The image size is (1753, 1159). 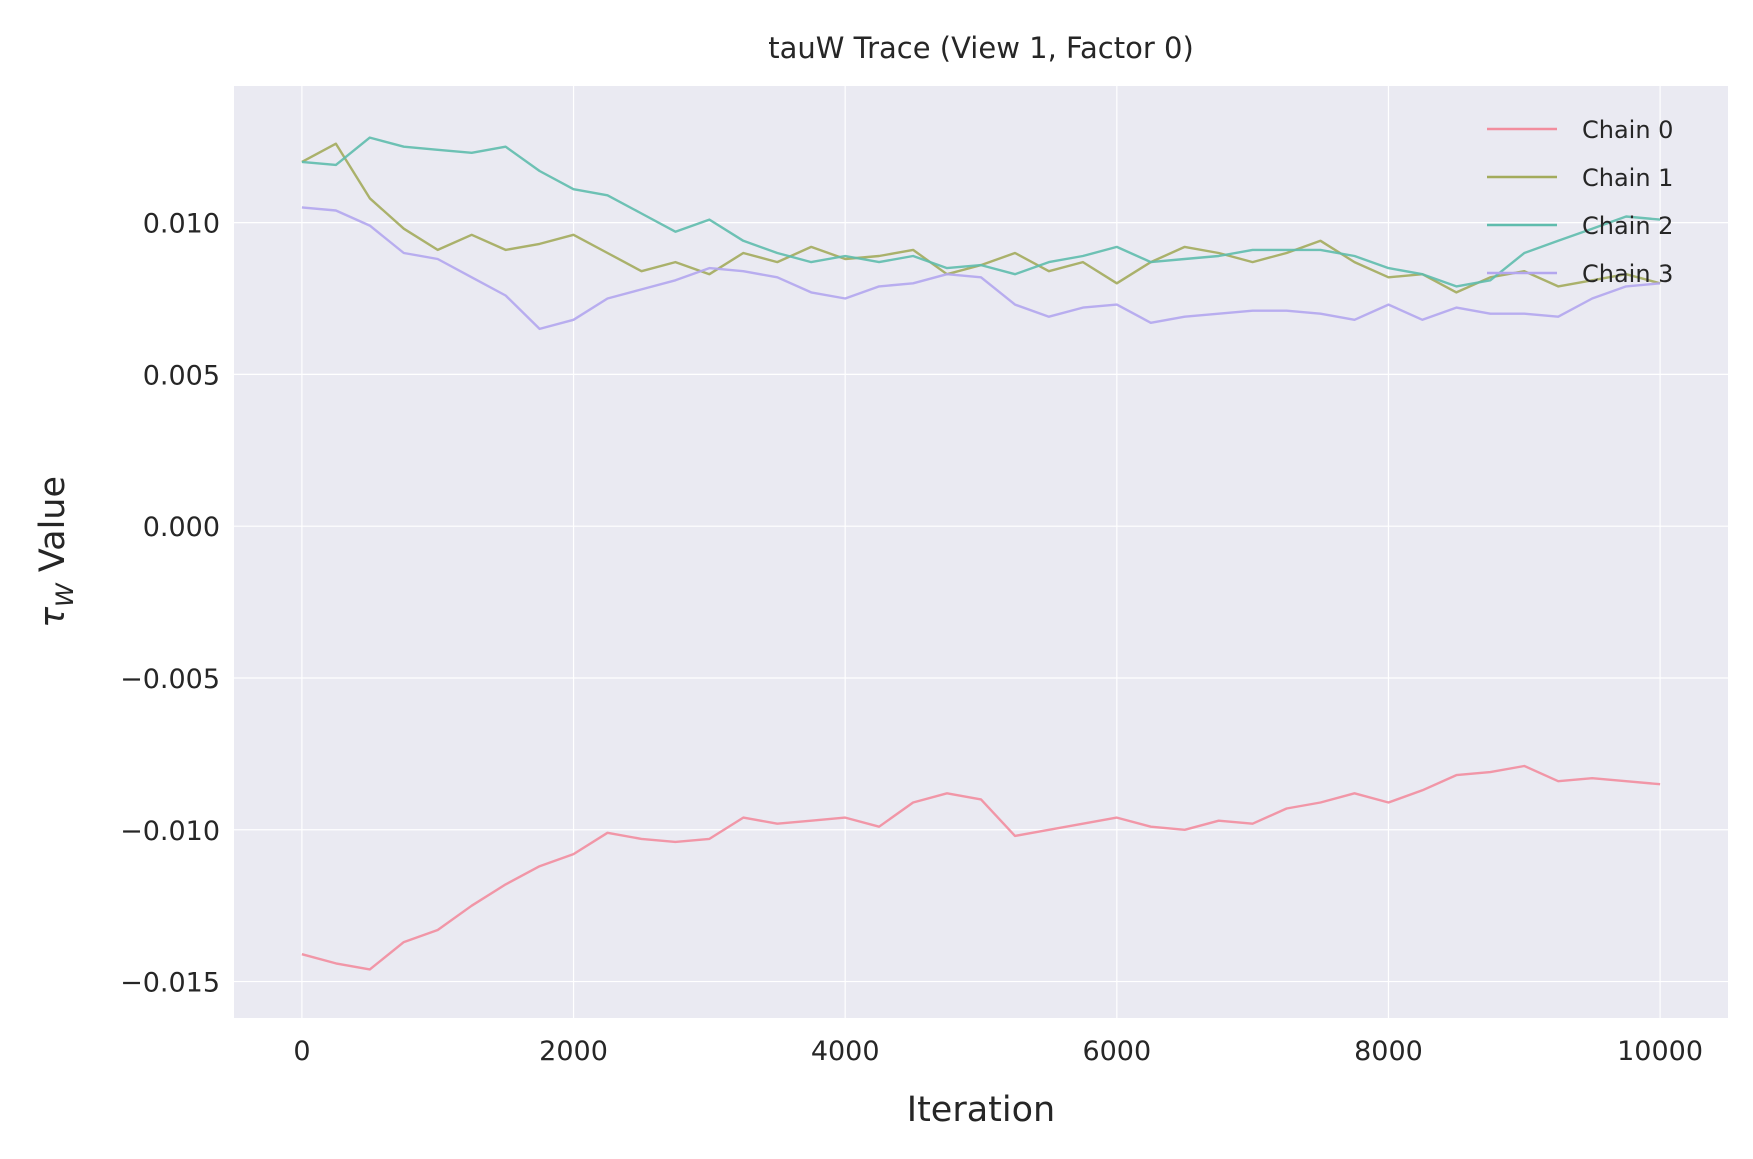 What do you see at coordinates (56, 552) in the screenshot?
I see `y-axis-label: τW Value` at bounding box center [56, 552].